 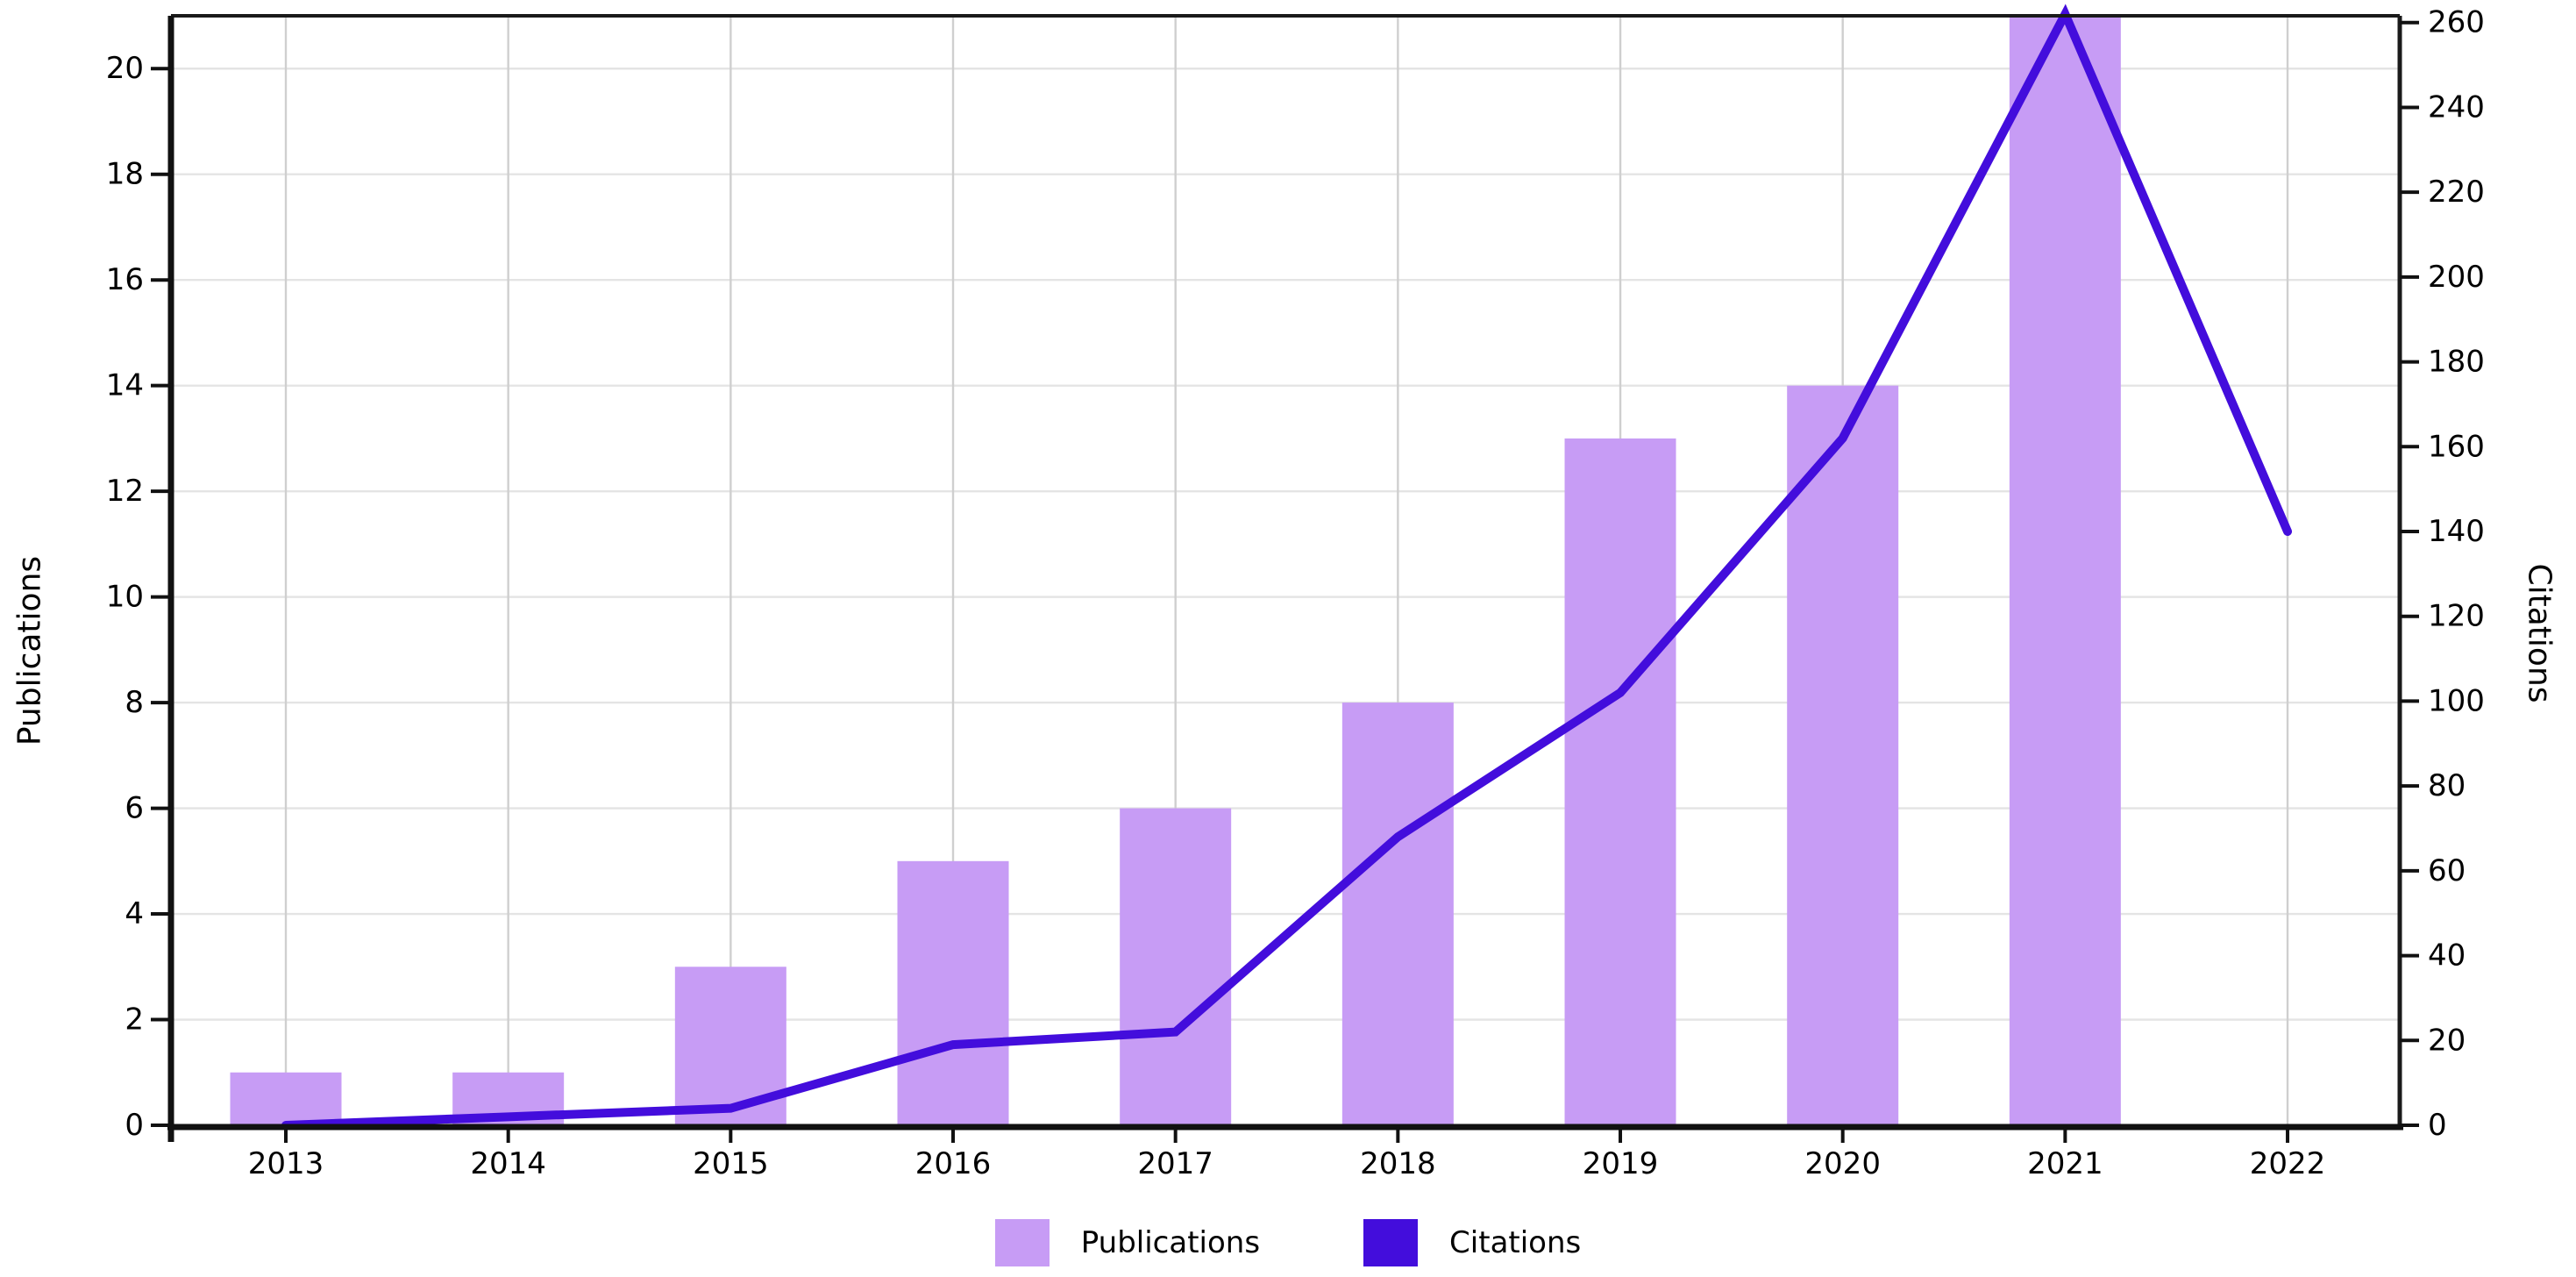 What do you see at coordinates (286, 1163) in the screenshot?
I see `x-tick-label-2013: 2013` at bounding box center [286, 1163].